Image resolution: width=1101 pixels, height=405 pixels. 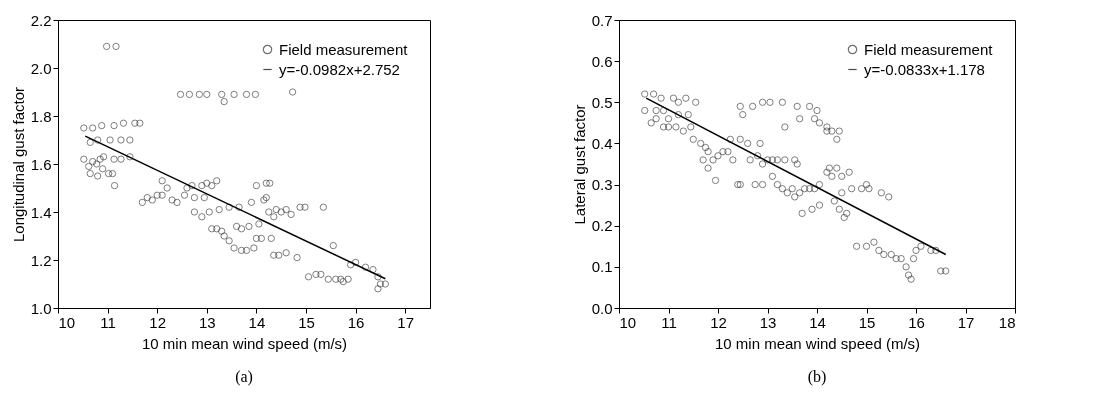 I want to click on y-axis-title: Lateral gust factor, so click(x=579, y=164).